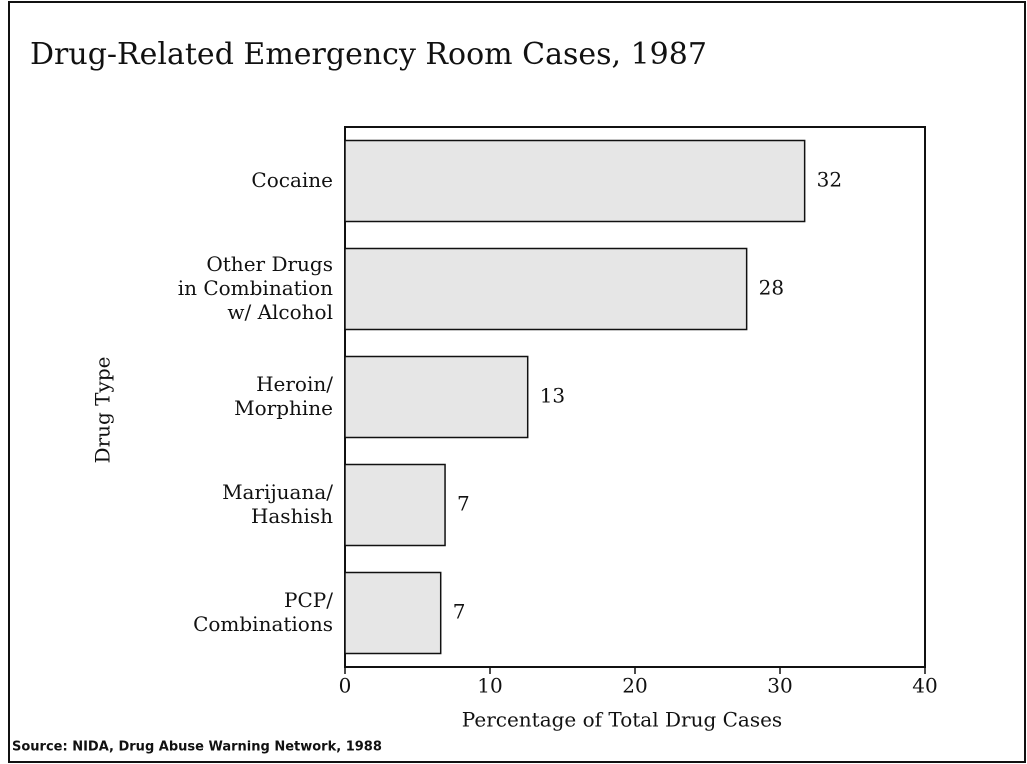 The width and height of the screenshot is (1027, 764). I want to click on x-tick-label: 10, so click(489, 686).